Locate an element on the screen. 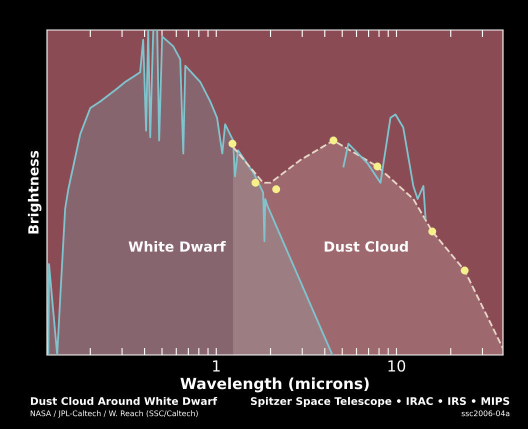 The width and height of the screenshot is (528, 429). text: Spitzer Space Telescope • IRAC • IRS • MIPS is located at coordinates (380, 402).